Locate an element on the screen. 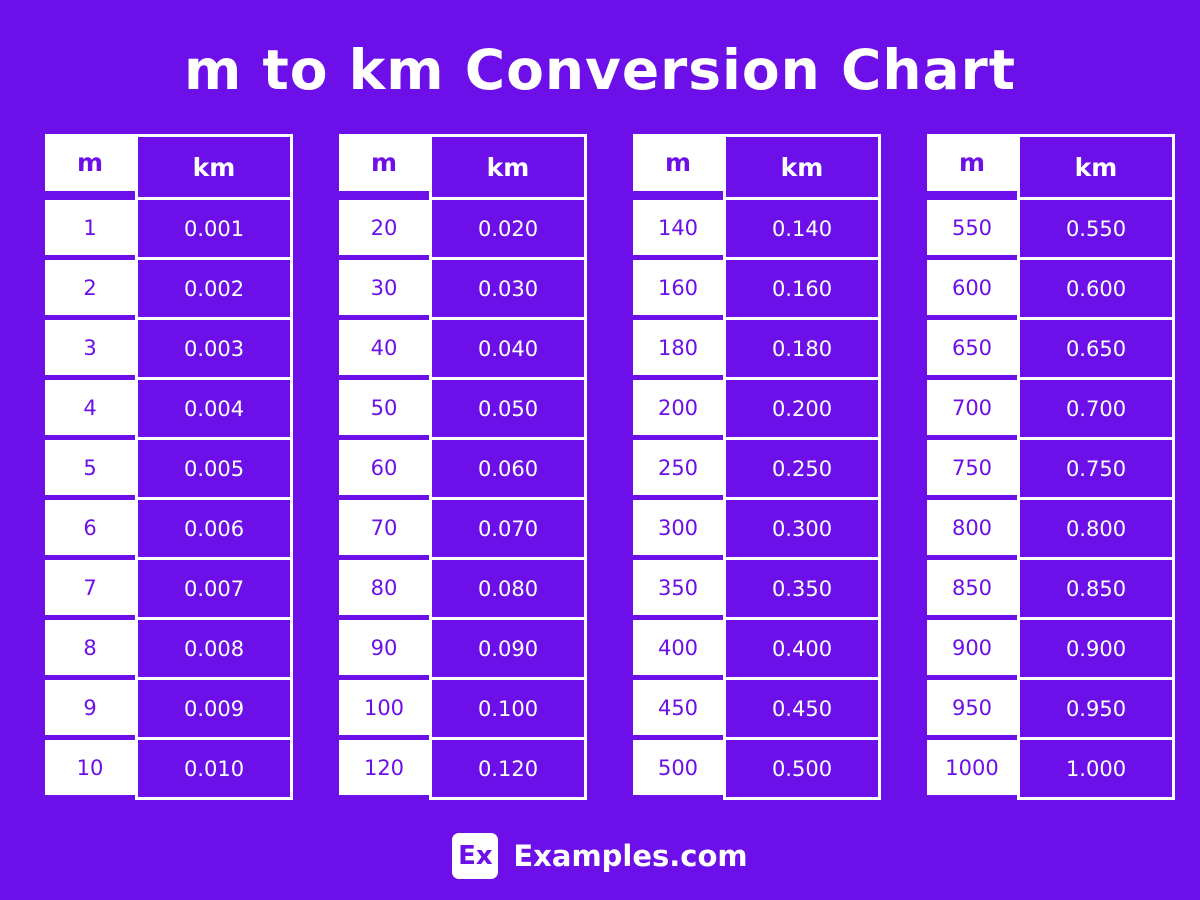 Image resolution: width=1200 pixels, height=900 pixels. km-value: 0.700 is located at coordinates (1096, 410).